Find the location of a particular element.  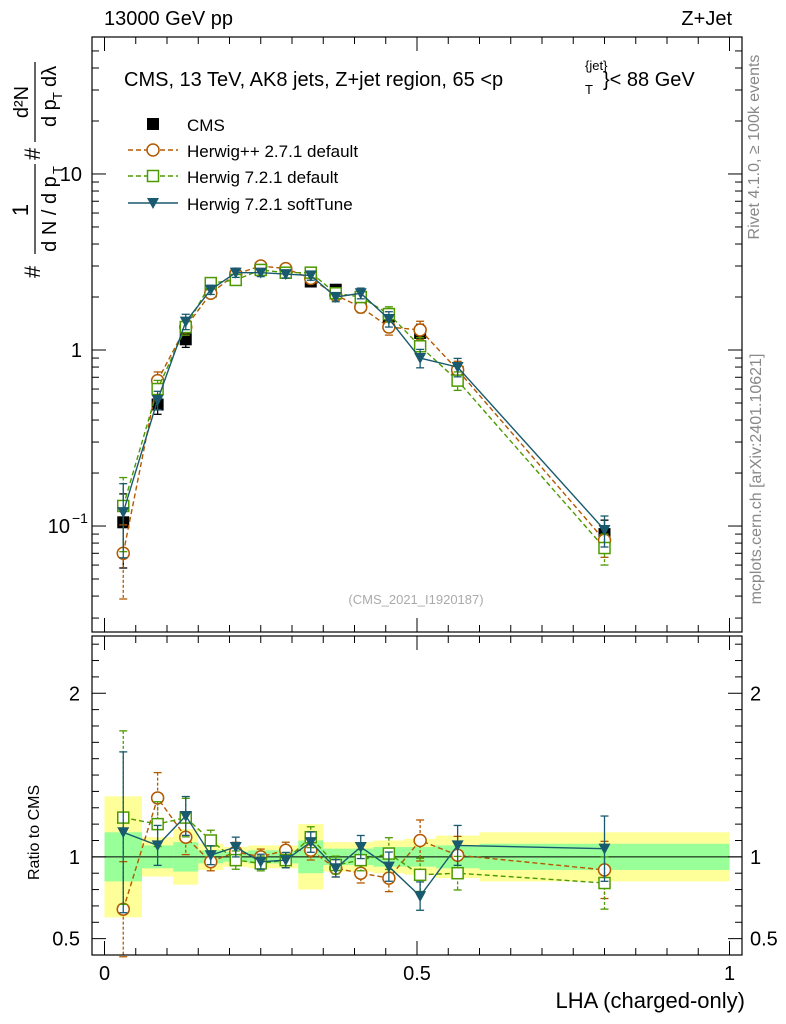

title-superscript: {jet} is located at coordinates (596, 65).